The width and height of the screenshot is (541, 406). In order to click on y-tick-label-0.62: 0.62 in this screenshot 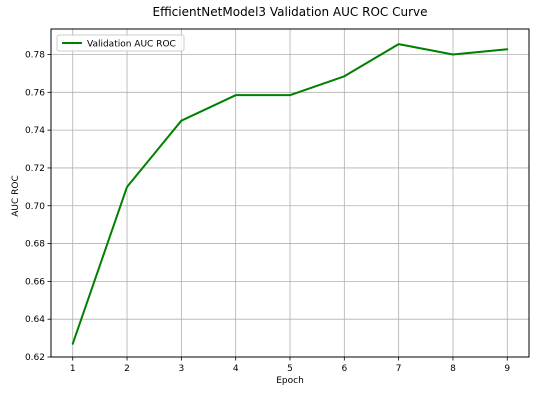, I will do `click(35, 358)`.